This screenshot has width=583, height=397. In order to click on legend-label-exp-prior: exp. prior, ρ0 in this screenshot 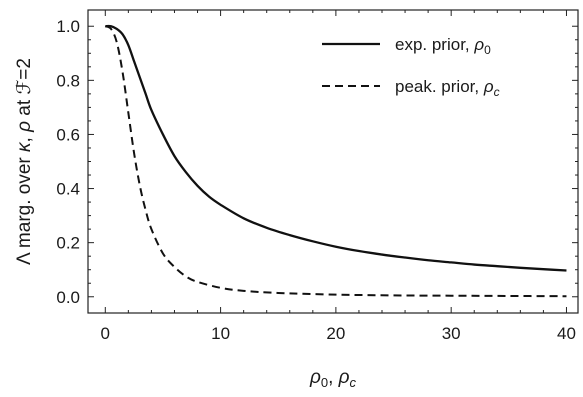, I will do `click(443, 46)`.